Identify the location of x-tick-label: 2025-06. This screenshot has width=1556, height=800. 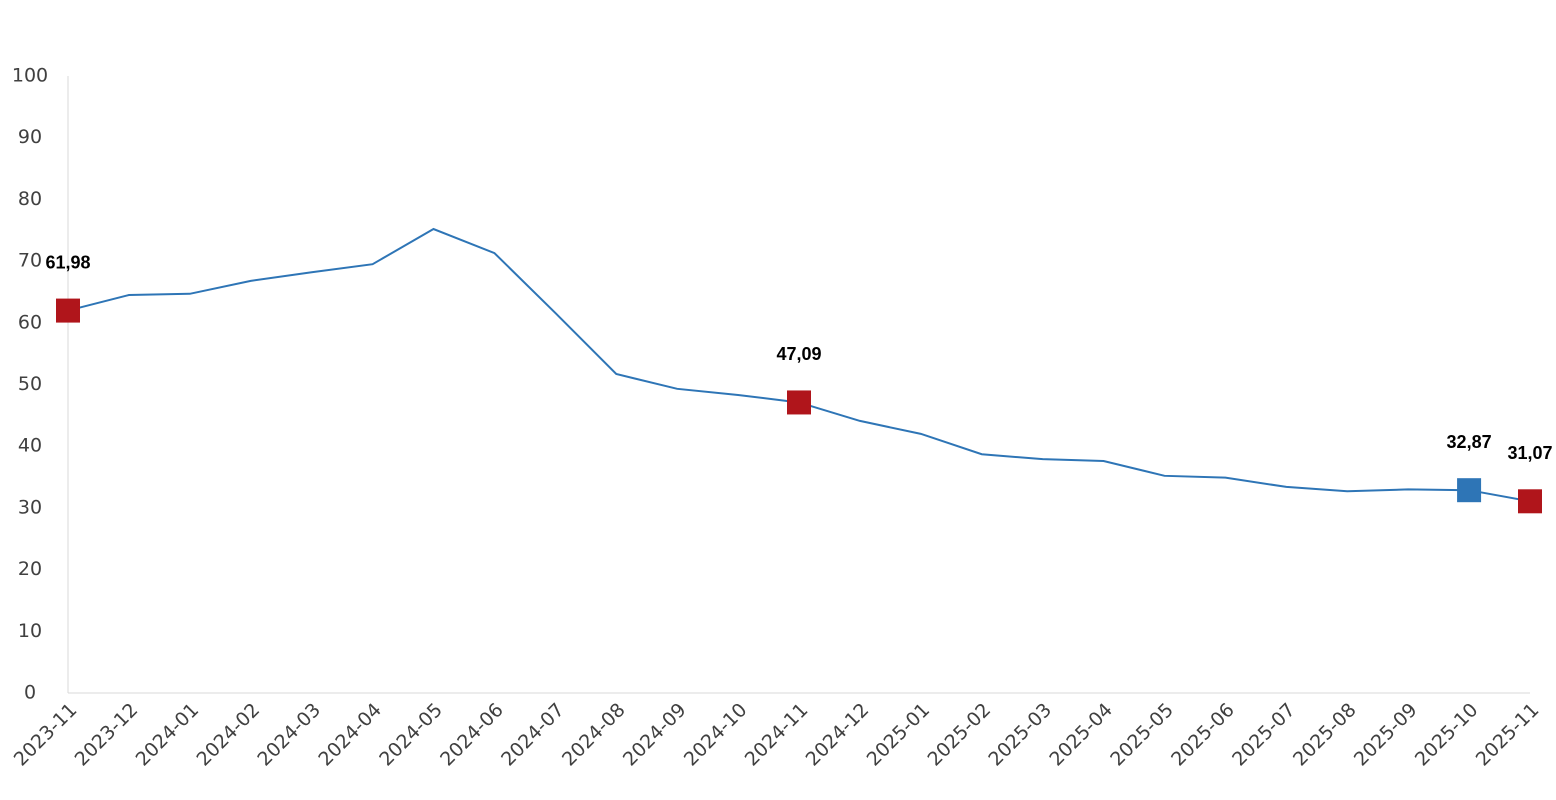
(1203, 735).